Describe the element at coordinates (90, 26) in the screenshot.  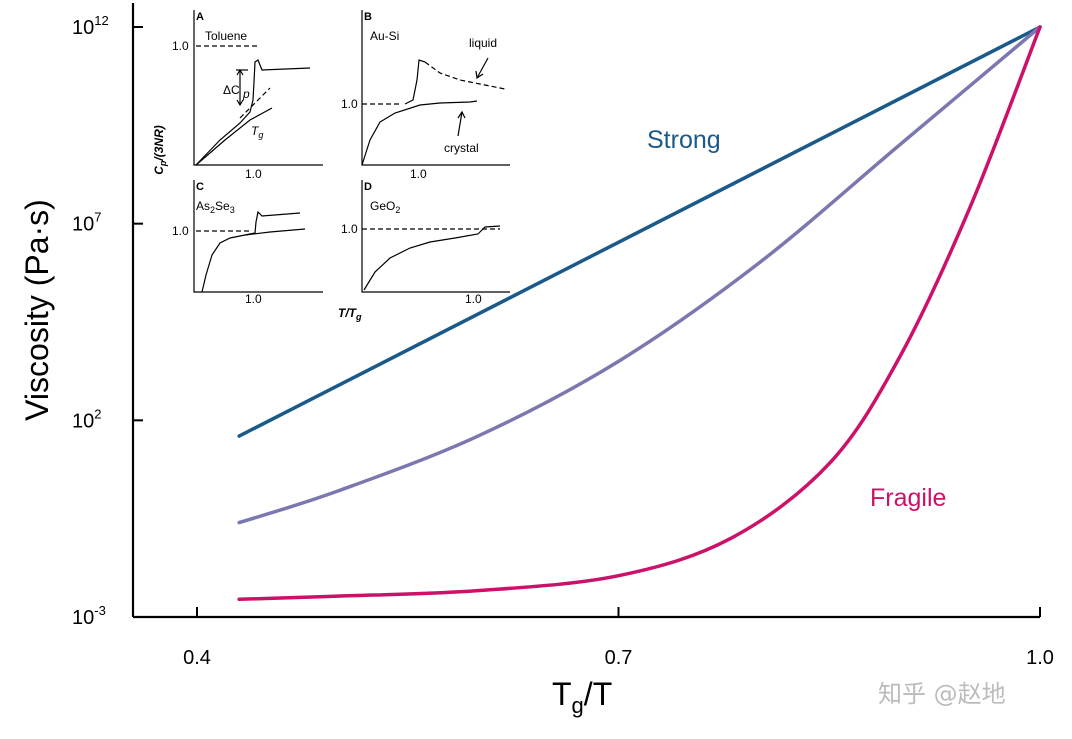
I see `y-tick-label: 10¹²` at that location.